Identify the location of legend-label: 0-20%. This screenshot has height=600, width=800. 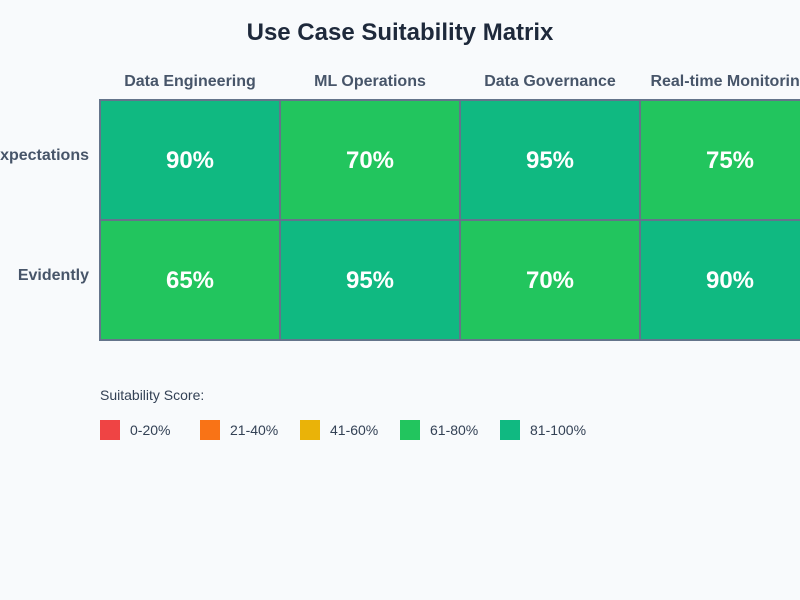
(150, 430).